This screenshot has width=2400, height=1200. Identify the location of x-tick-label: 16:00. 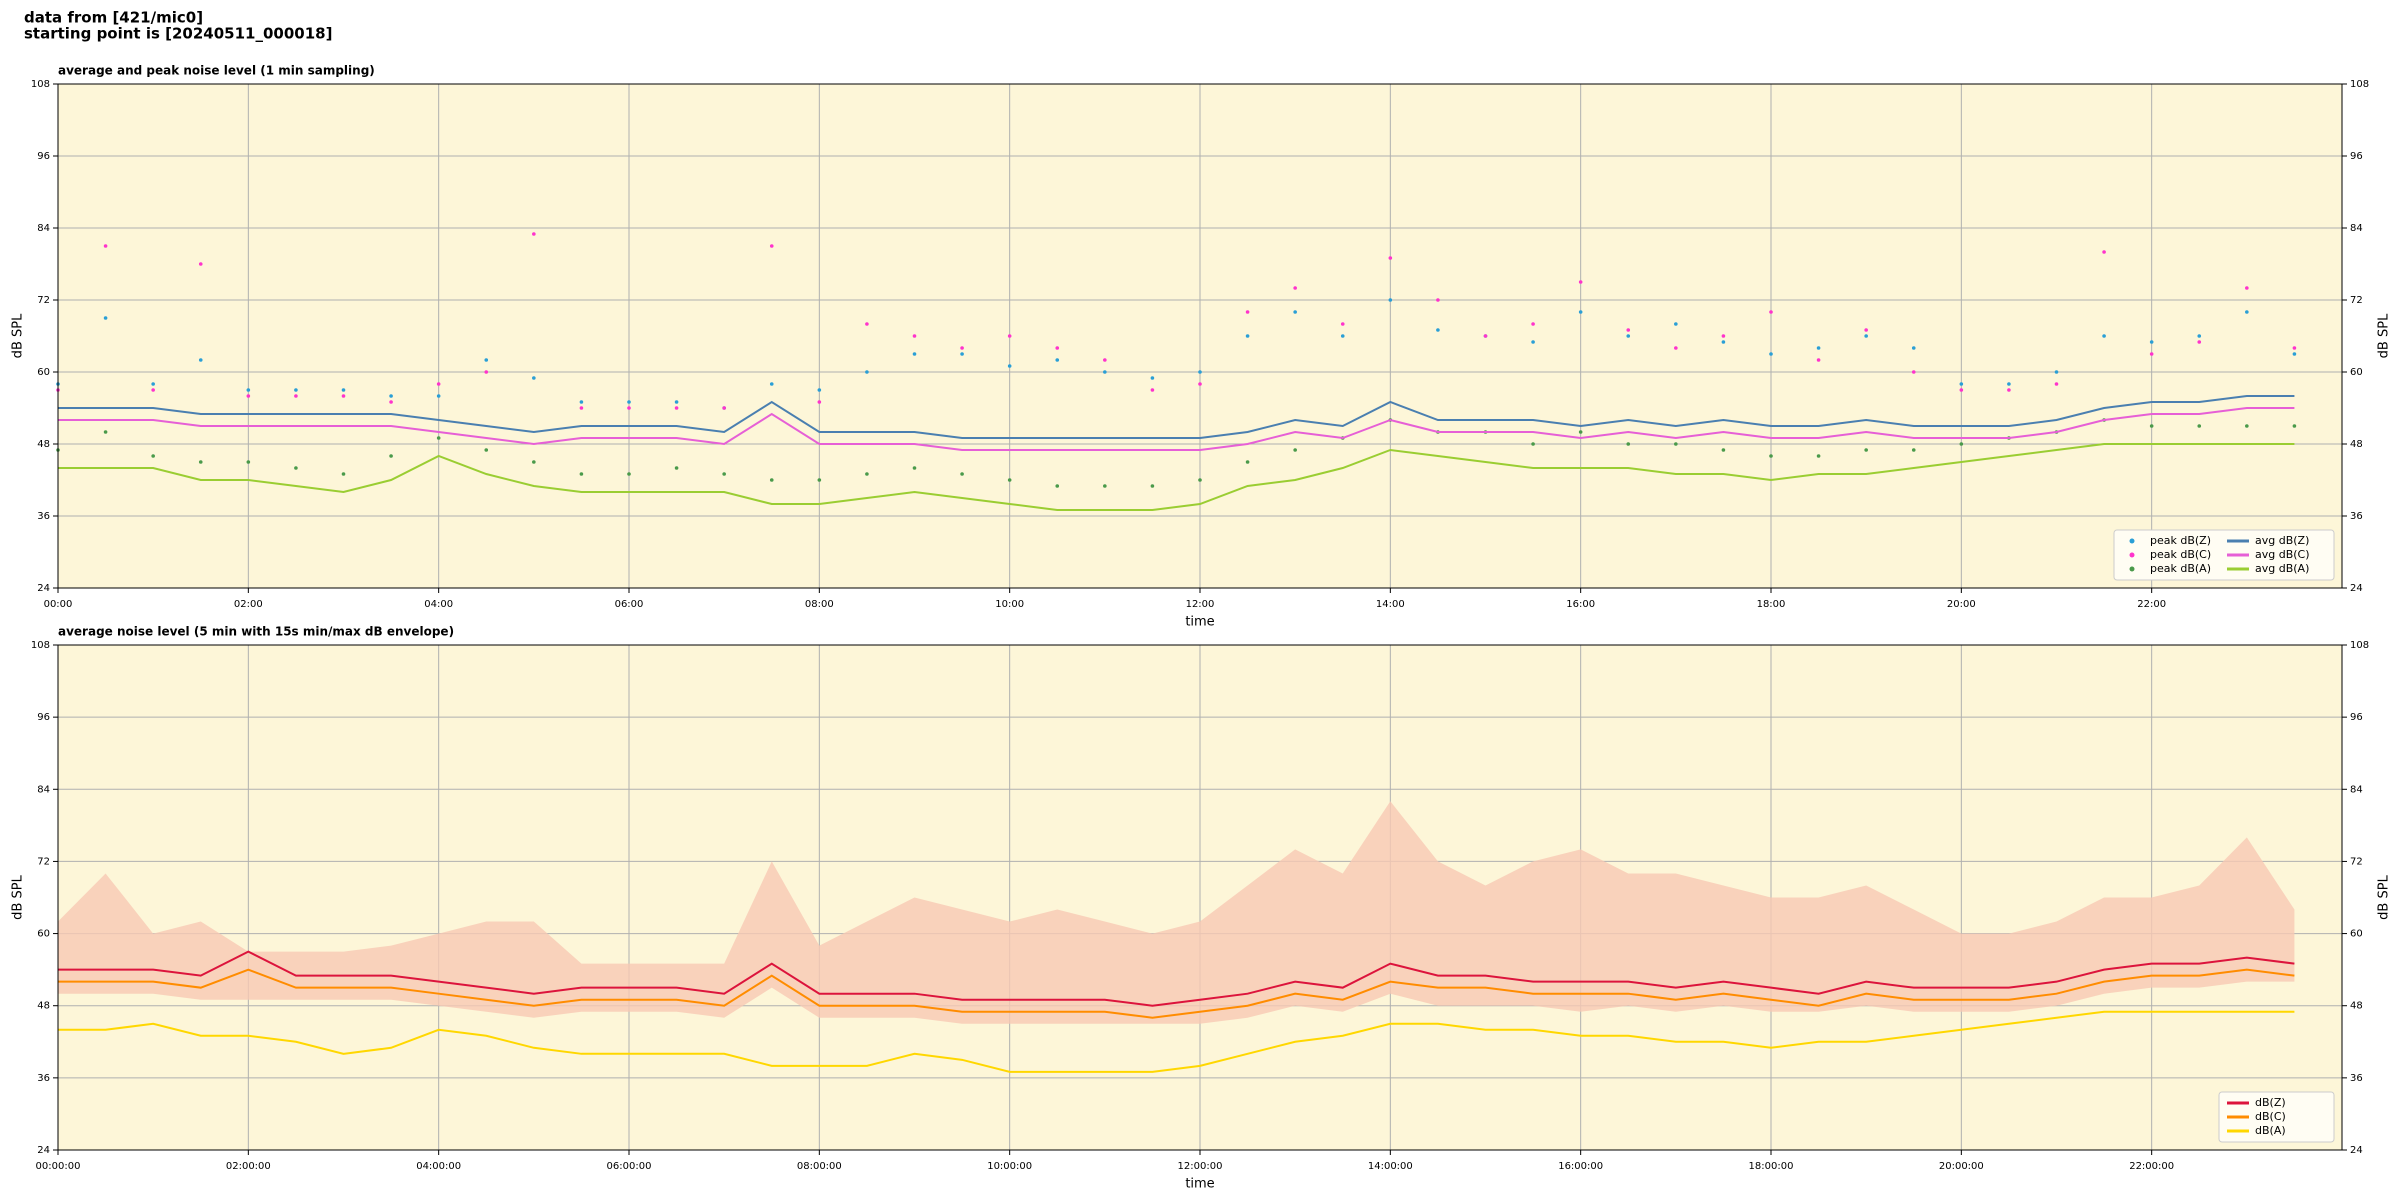
(1580, 604).